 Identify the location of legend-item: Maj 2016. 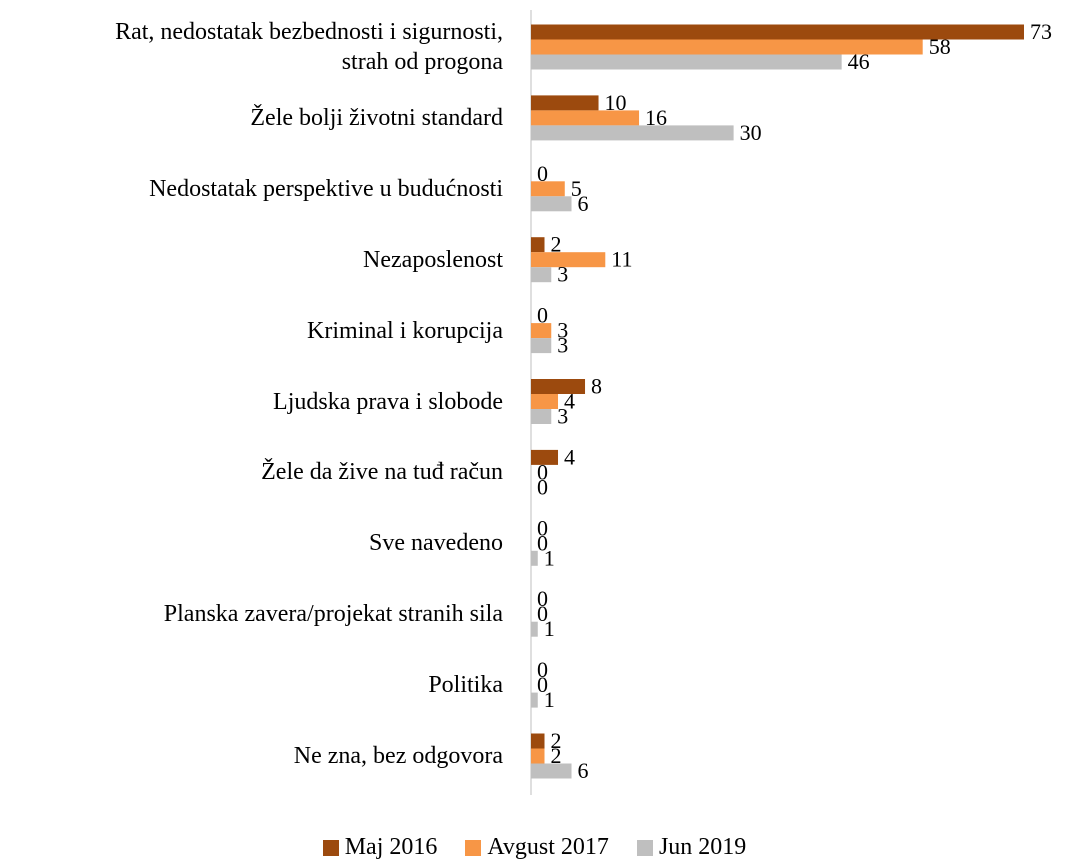
(380, 847).